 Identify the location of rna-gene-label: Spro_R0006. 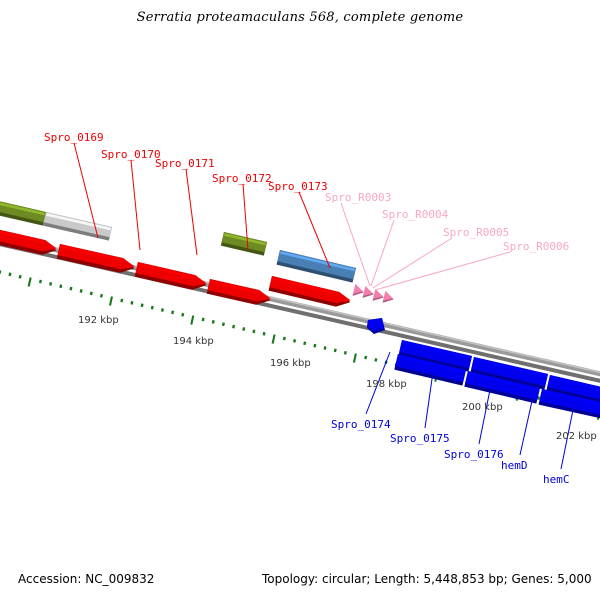
(536, 246).